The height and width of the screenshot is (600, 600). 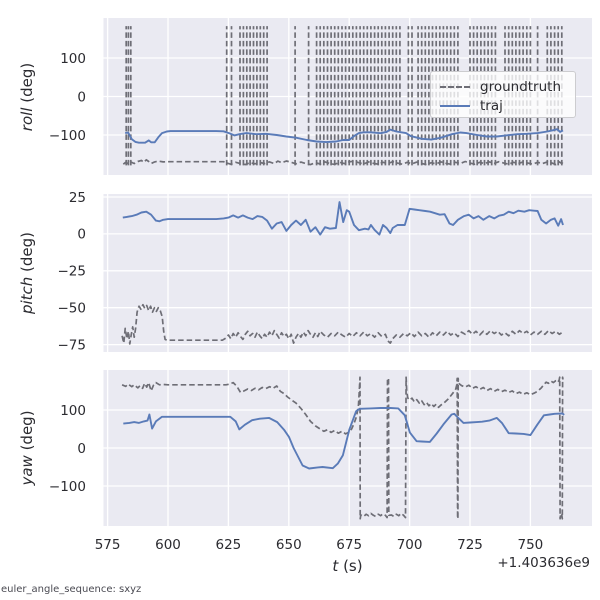 What do you see at coordinates (27, 119) in the screenshot?
I see `roll-axis-label-var: roll` at bounding box center [27, 119].